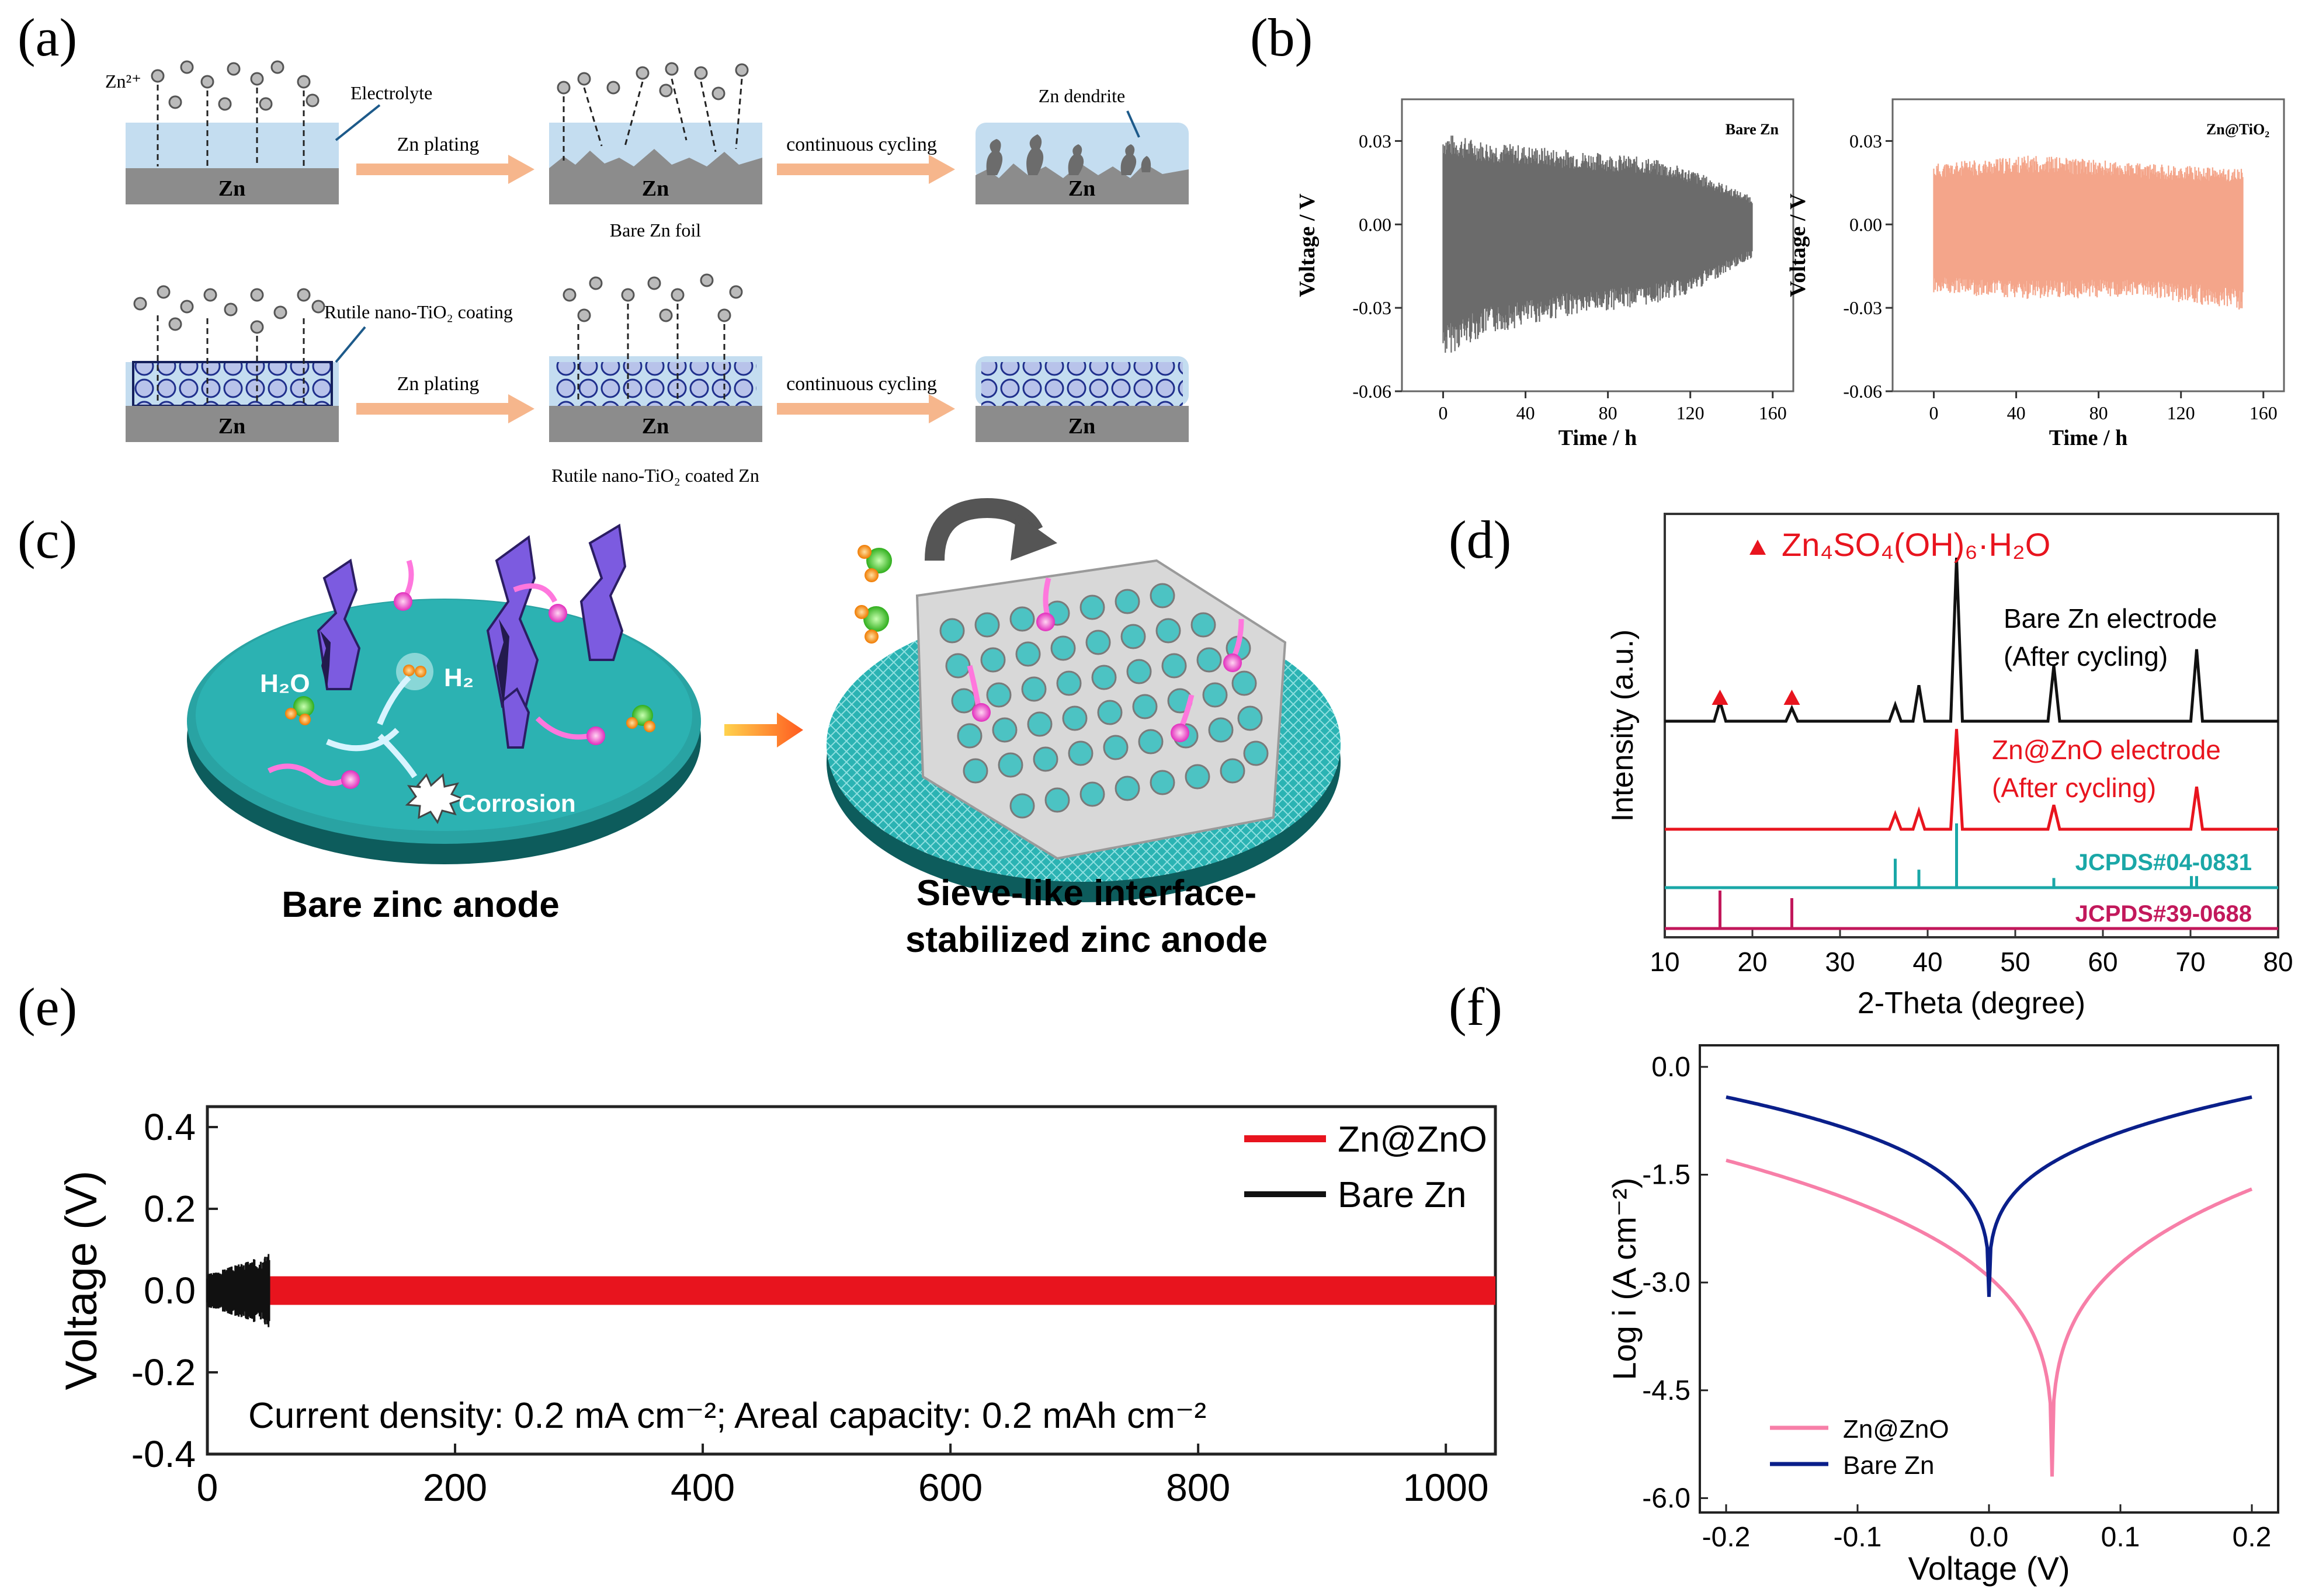  Describe the element at coordinates (1720, 697) in the screenshot. I see `triangle-marker-icon` at that location.